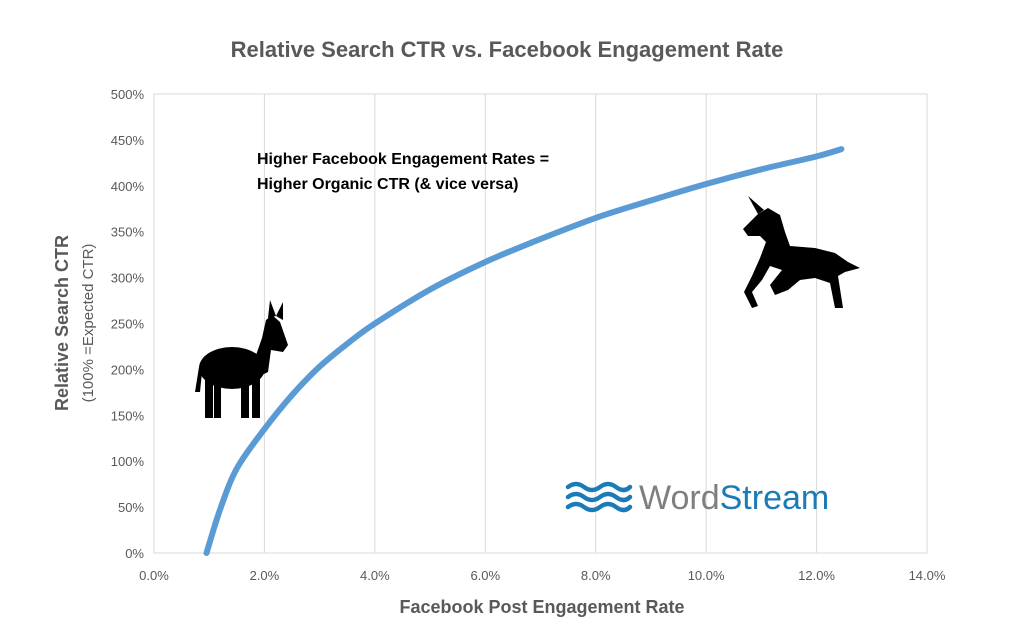 Image resolution: width=1028 pixels, height=644 pixels. What do you see at coordinates (679, 498) in the screenshot?
I see `logo-word: Word` at bounding box center [679, 498].